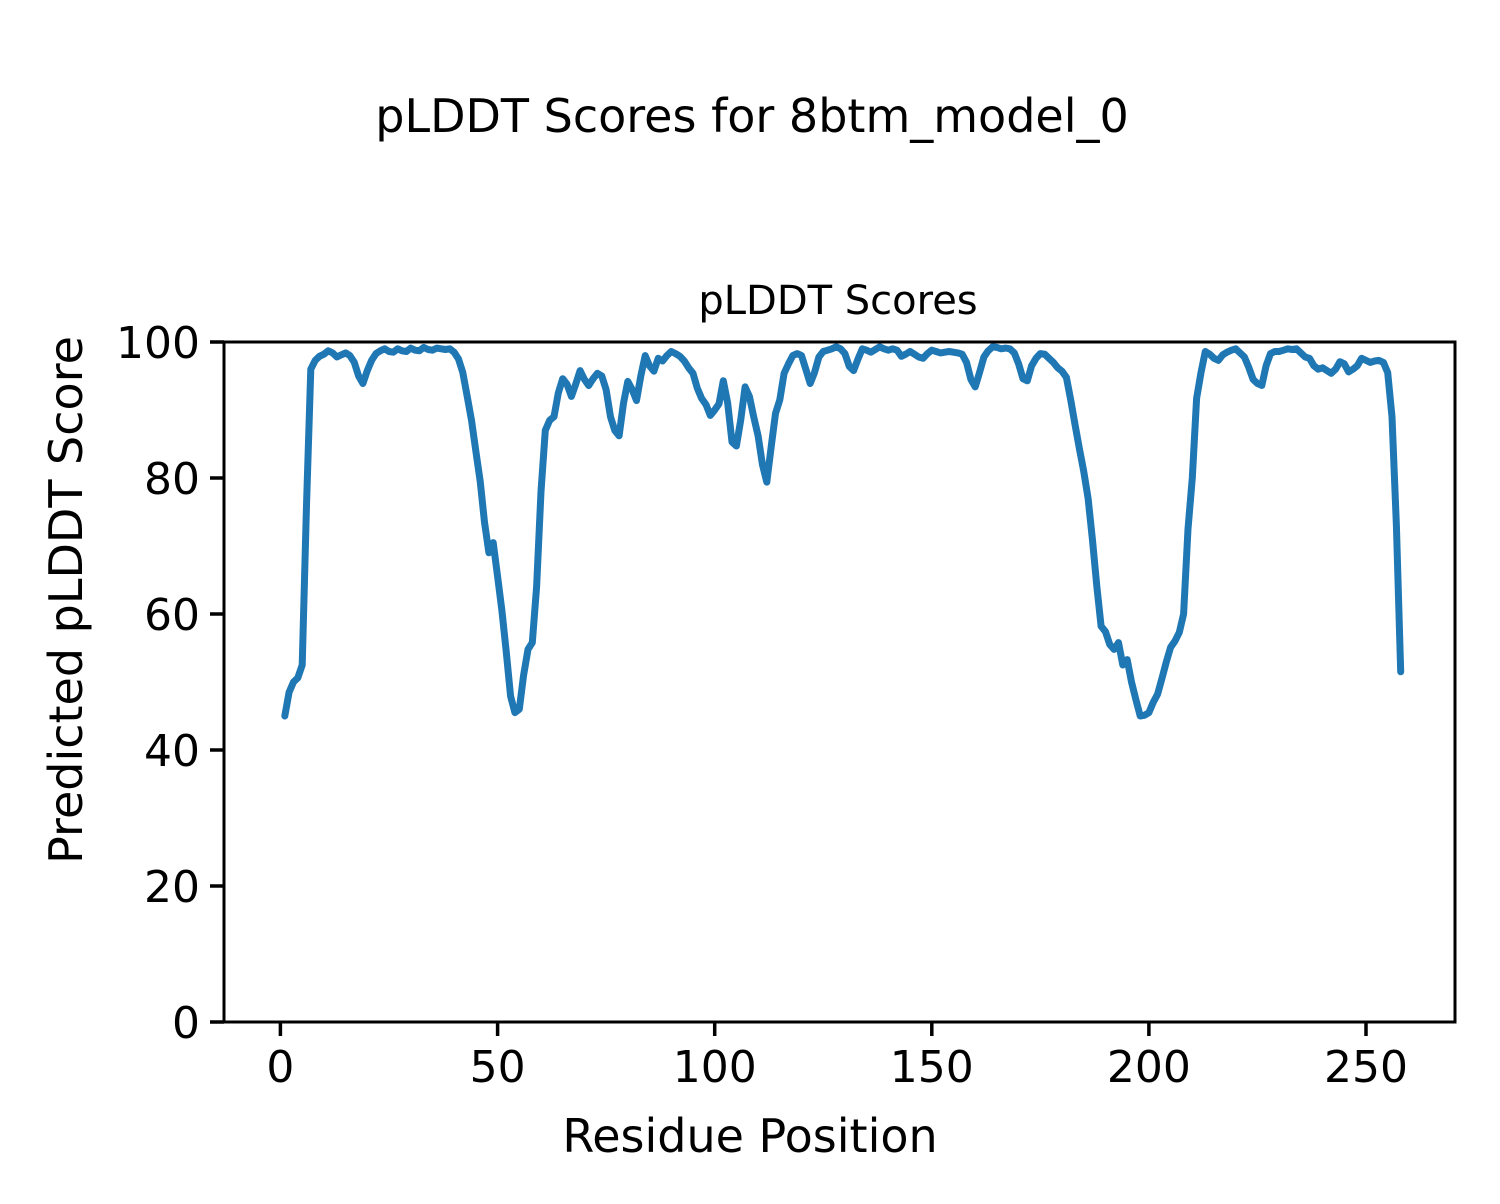 The height and width of the screenshot is (1204, 1500). I want to click on x-axis-label: Residue Position, so click(749, 1136).